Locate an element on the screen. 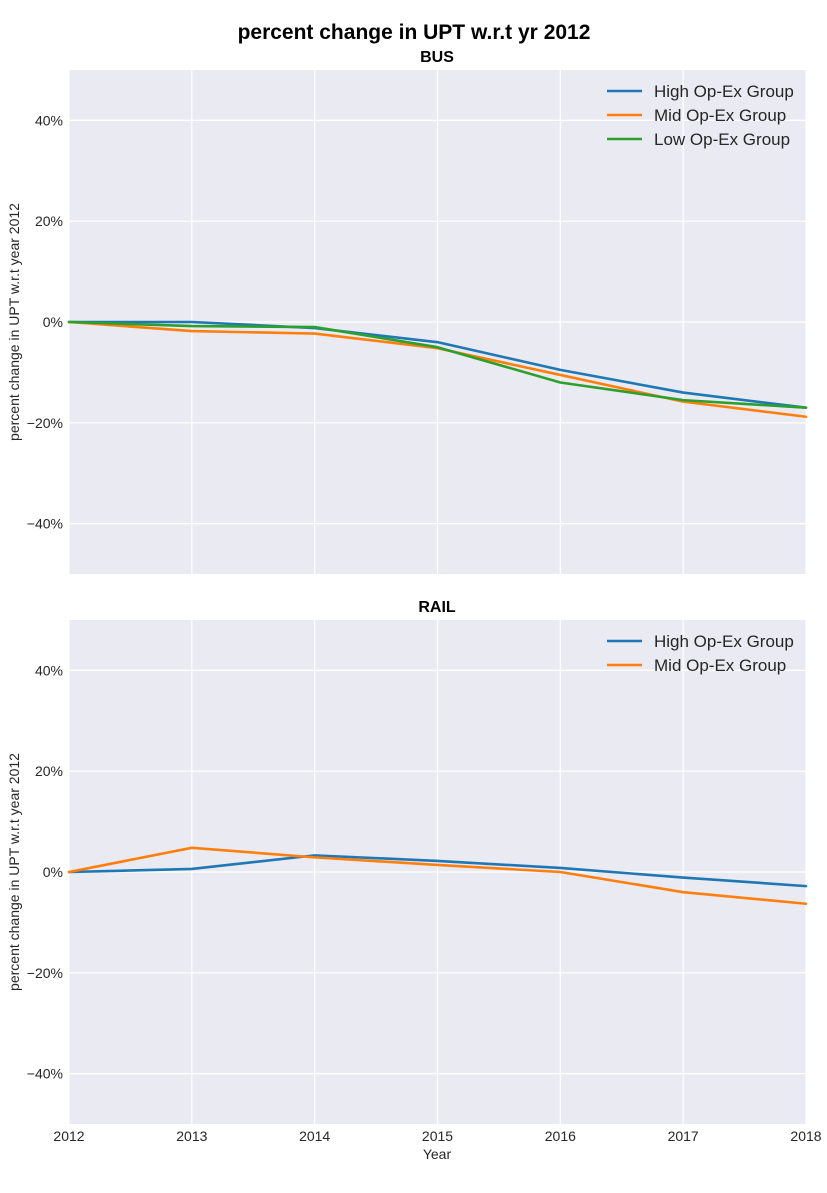 The width and height of the screenshot is (827, 1193). rail-x-tick-labels: 2012 2013 2014 2015 2016 2017 2018 is located at coordinates (437, 1136).